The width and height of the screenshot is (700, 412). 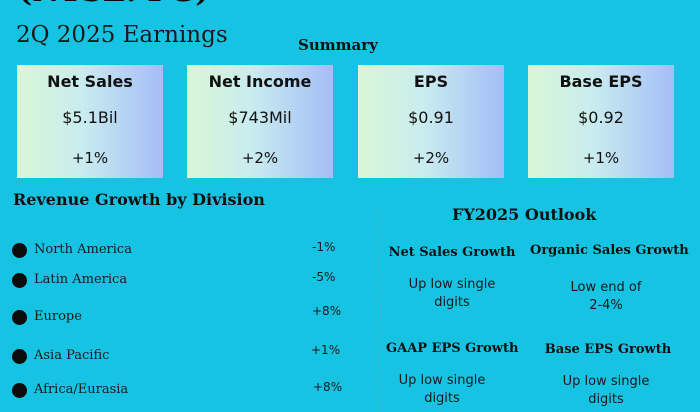 What do you see at coordinates (606, 305) in the screenshot?
I see `outlook-item-line: 2-4%` at bounding box center [606, 305].